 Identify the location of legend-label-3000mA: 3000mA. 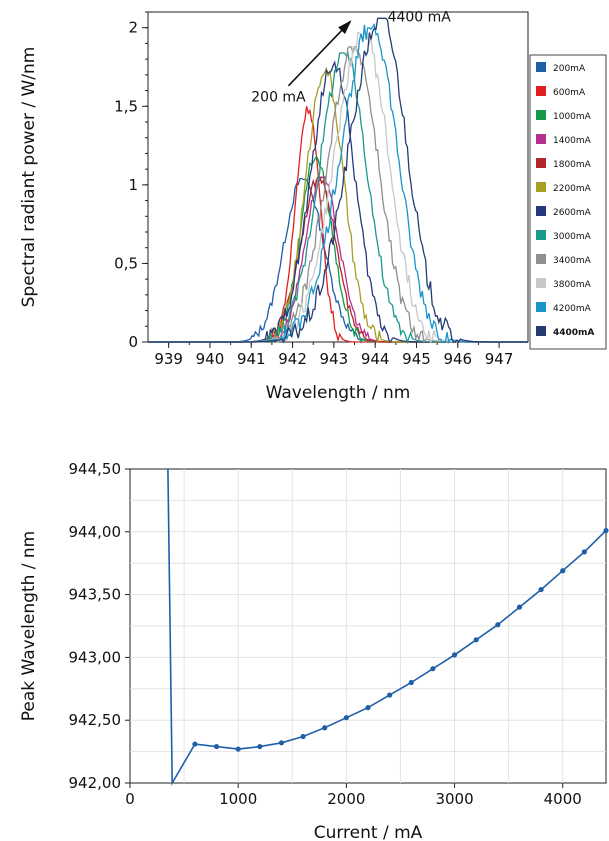
(572, 237).